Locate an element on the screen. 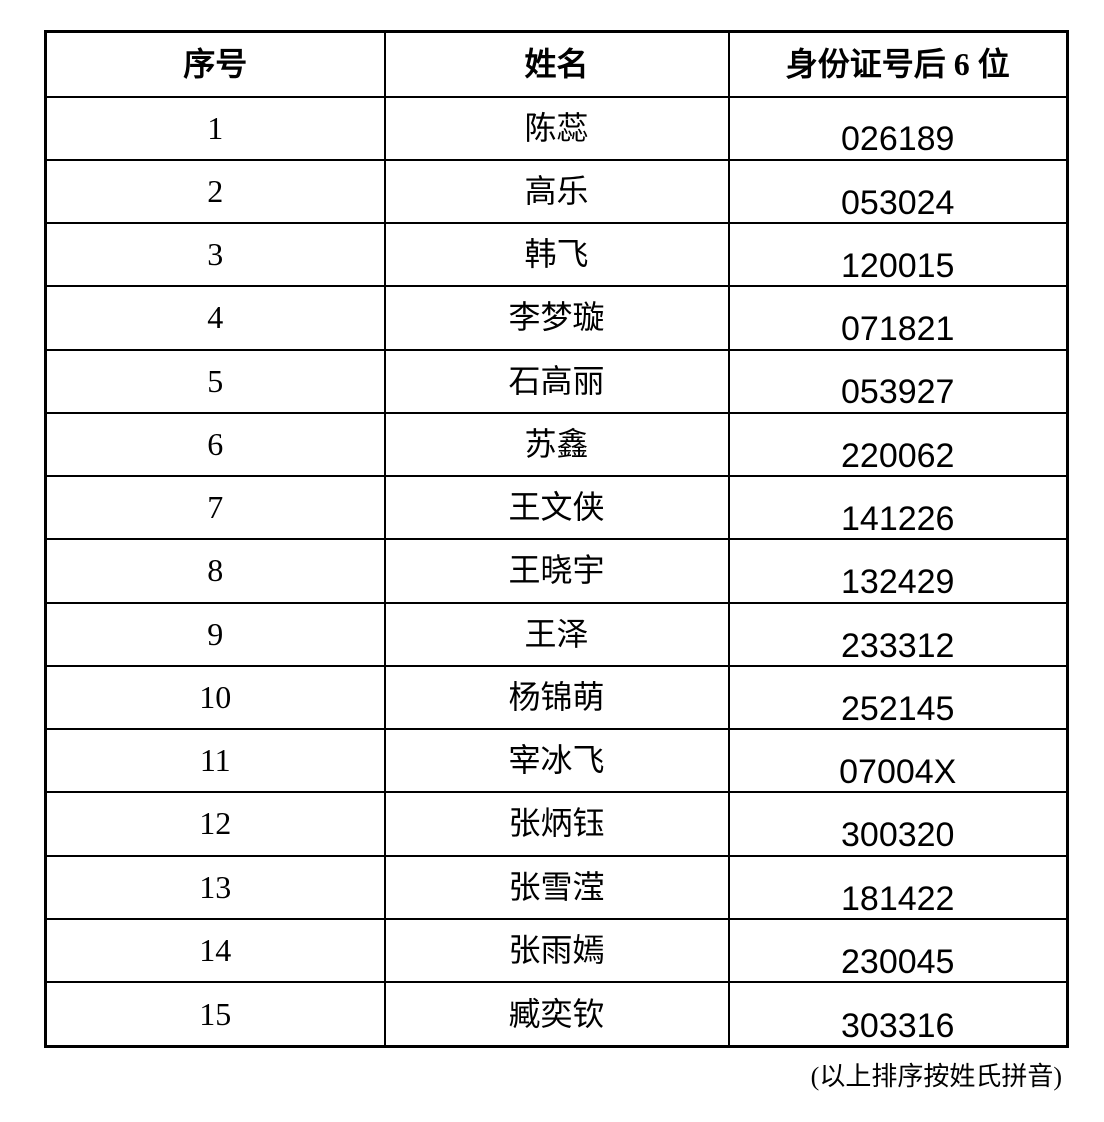 Image resolution: width=1104 pixels, height=1122 pixels. index-cell: 11 is located at coordinates (215, 761).